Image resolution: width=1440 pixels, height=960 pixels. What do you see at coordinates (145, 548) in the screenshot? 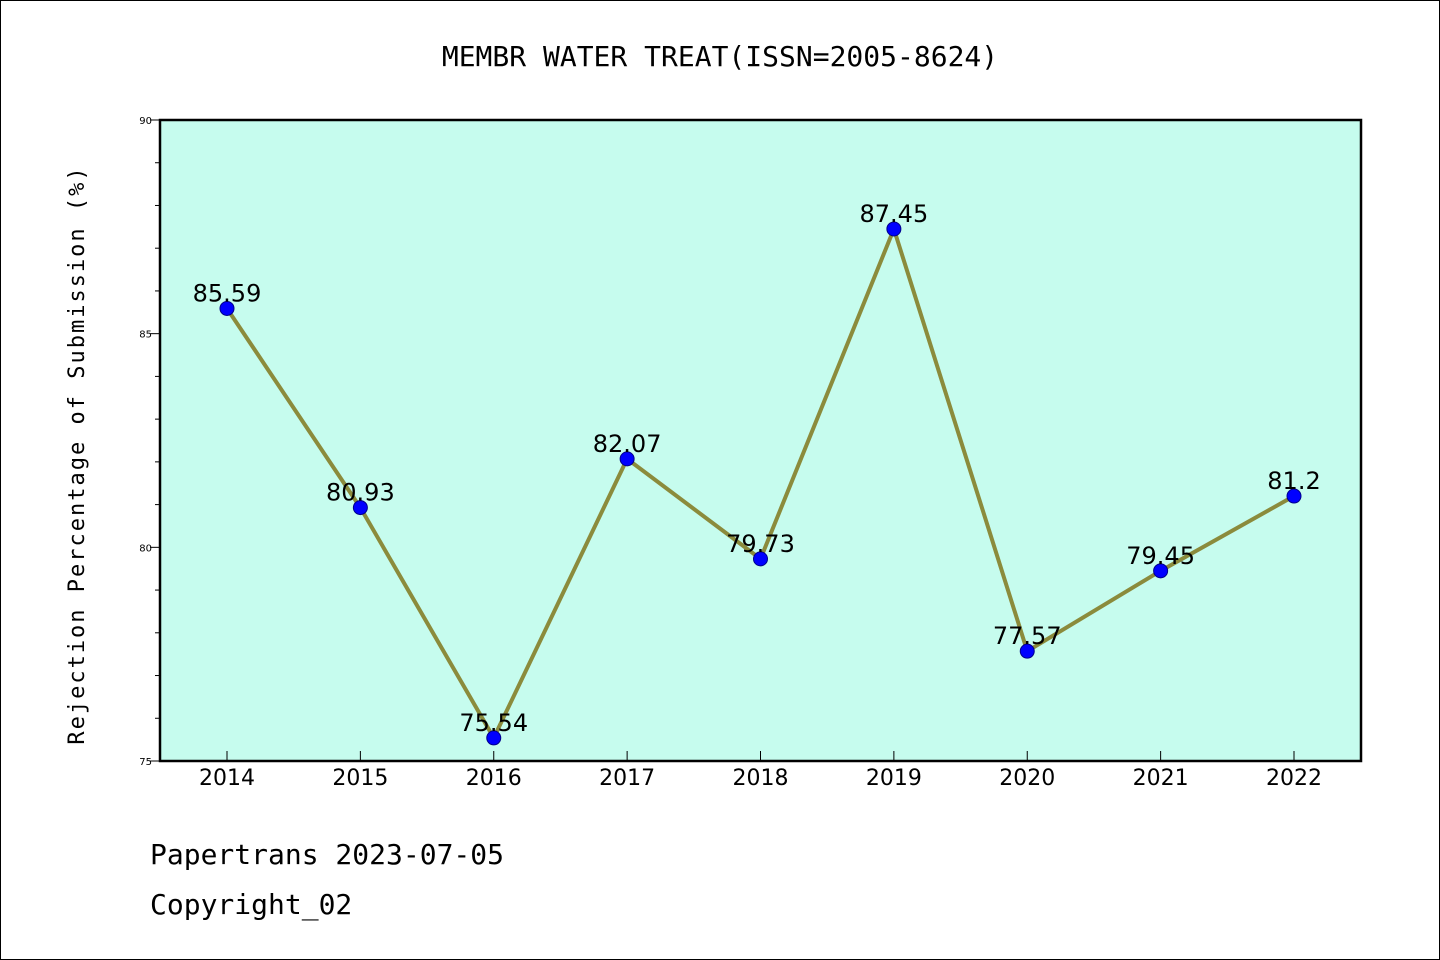
I see `y-tick-label: 80` at bounding box center [145, 548].